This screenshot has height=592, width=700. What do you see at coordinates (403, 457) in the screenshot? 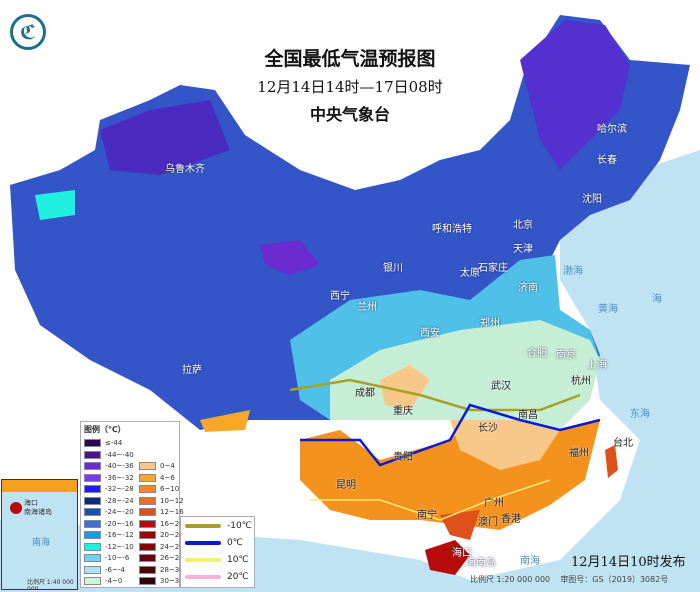
I see `city-label: 贵阳` at bounding box center [403, 457].